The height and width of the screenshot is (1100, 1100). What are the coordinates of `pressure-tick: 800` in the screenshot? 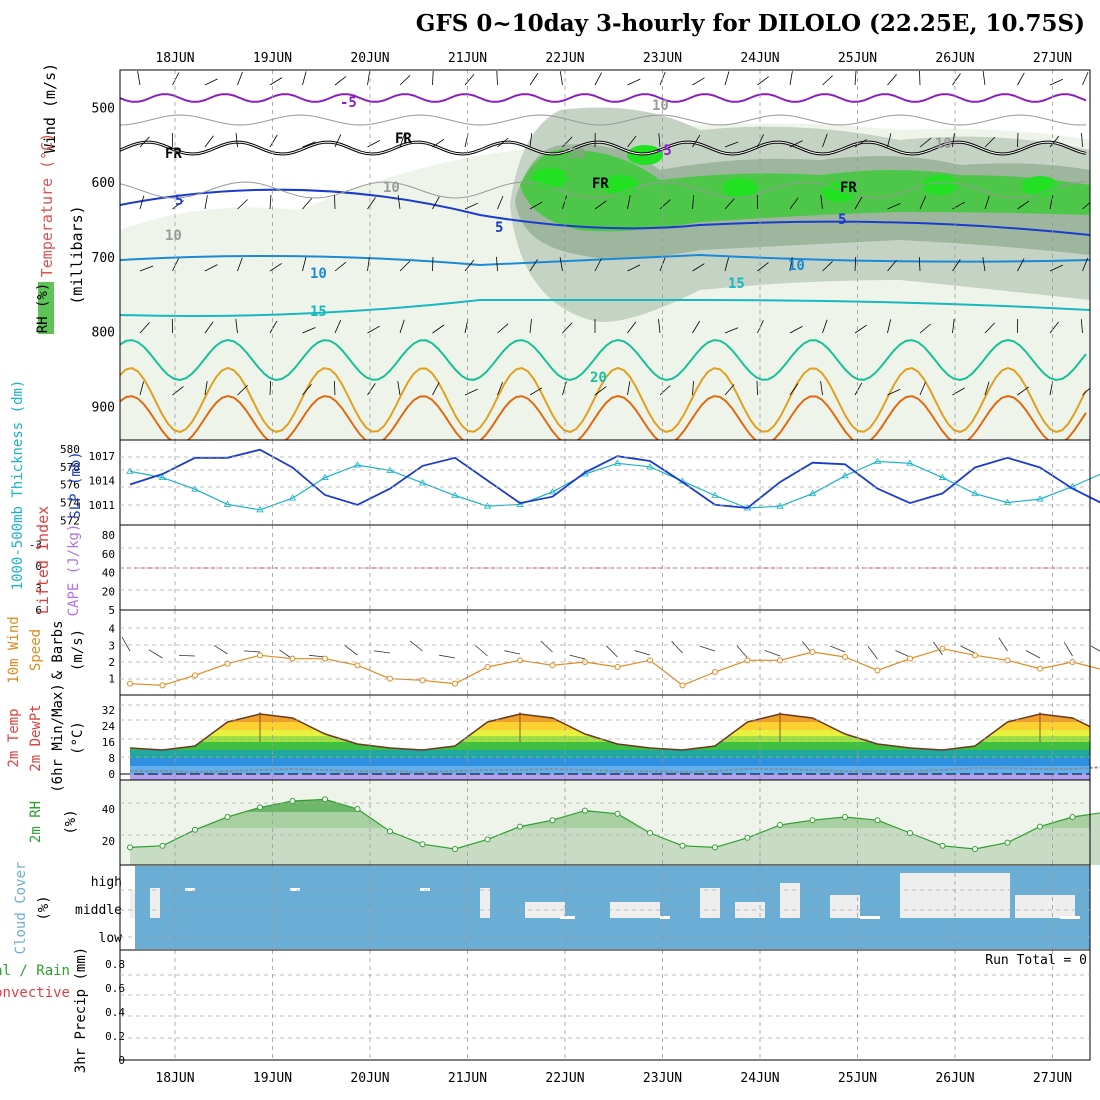 It's located at (103, 333).